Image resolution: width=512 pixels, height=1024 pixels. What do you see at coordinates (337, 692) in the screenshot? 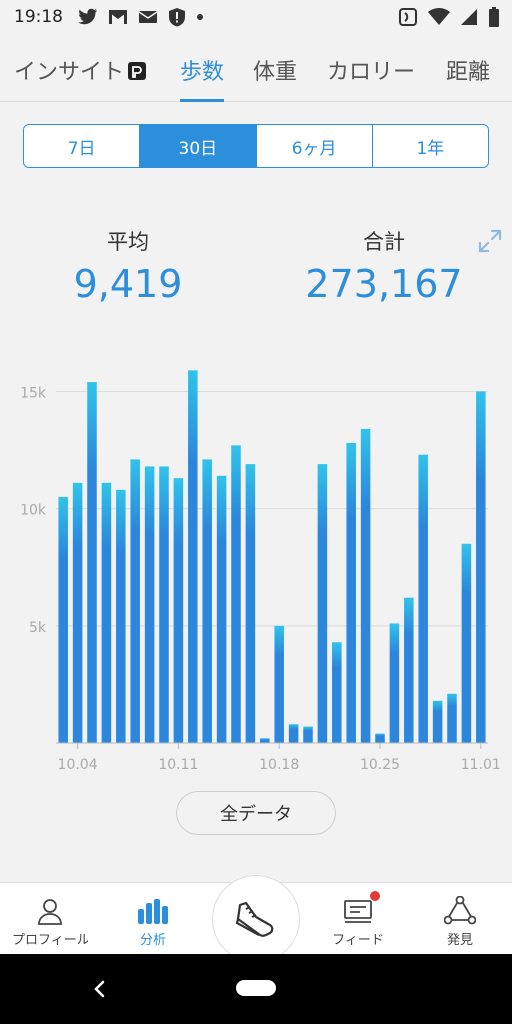
I see `bar-10.22` at bounding box center [337, 692].